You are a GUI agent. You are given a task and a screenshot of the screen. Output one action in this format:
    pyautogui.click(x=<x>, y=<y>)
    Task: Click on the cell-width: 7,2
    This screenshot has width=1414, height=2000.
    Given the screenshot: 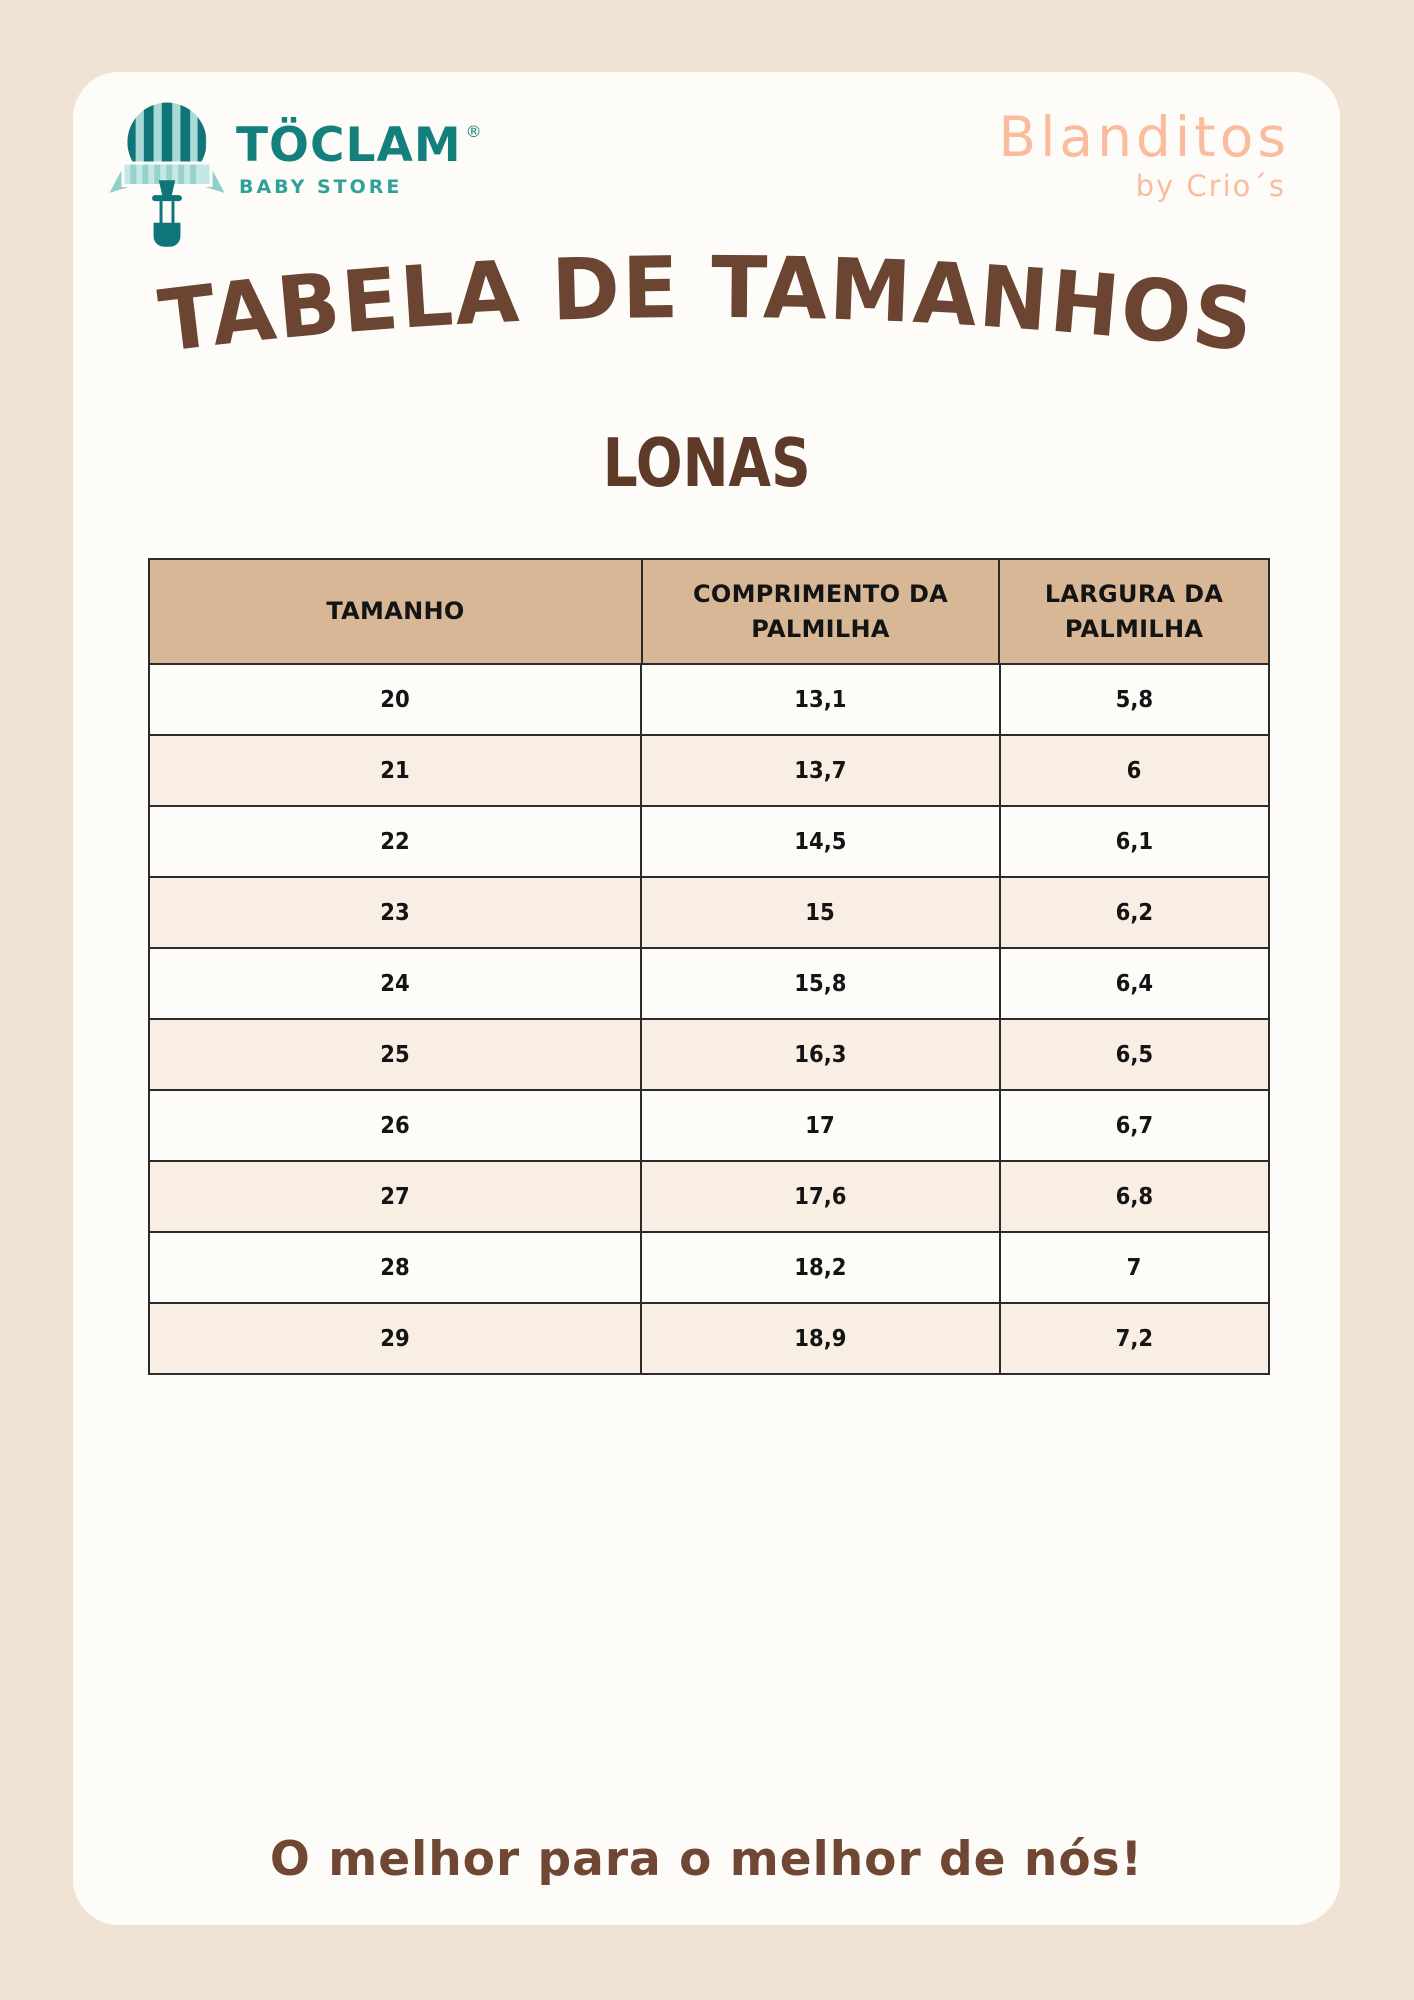 What is the action you would take?
    pyautogui.click(x=1134, y=1338)
    